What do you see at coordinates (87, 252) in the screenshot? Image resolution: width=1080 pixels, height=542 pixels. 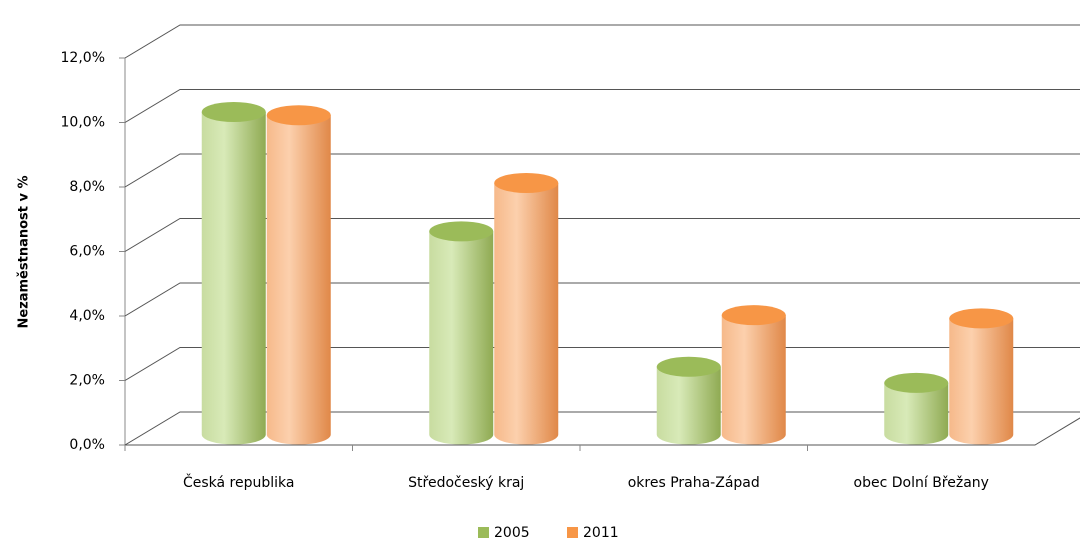 I see `y-tick-label: 6,0%` at bounding box center [87, 252].